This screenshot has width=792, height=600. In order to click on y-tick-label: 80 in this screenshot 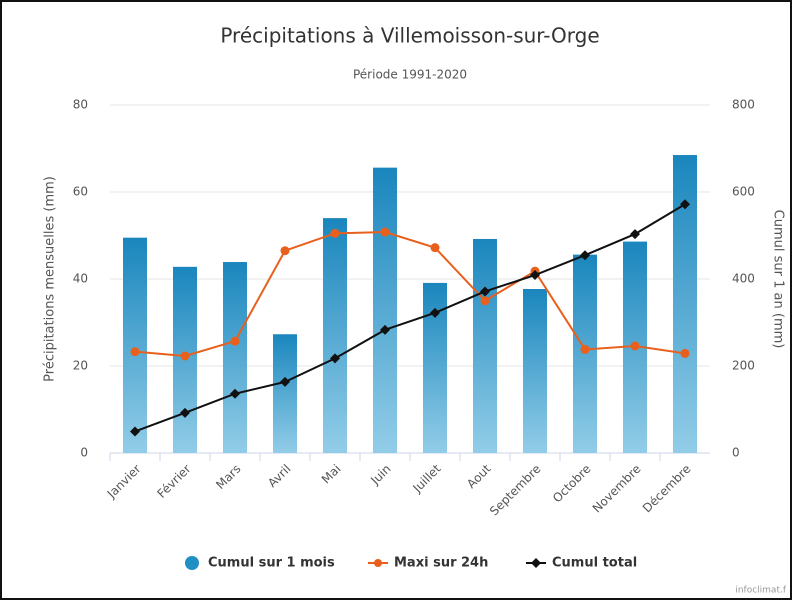, I will do `click(80, 105)`.